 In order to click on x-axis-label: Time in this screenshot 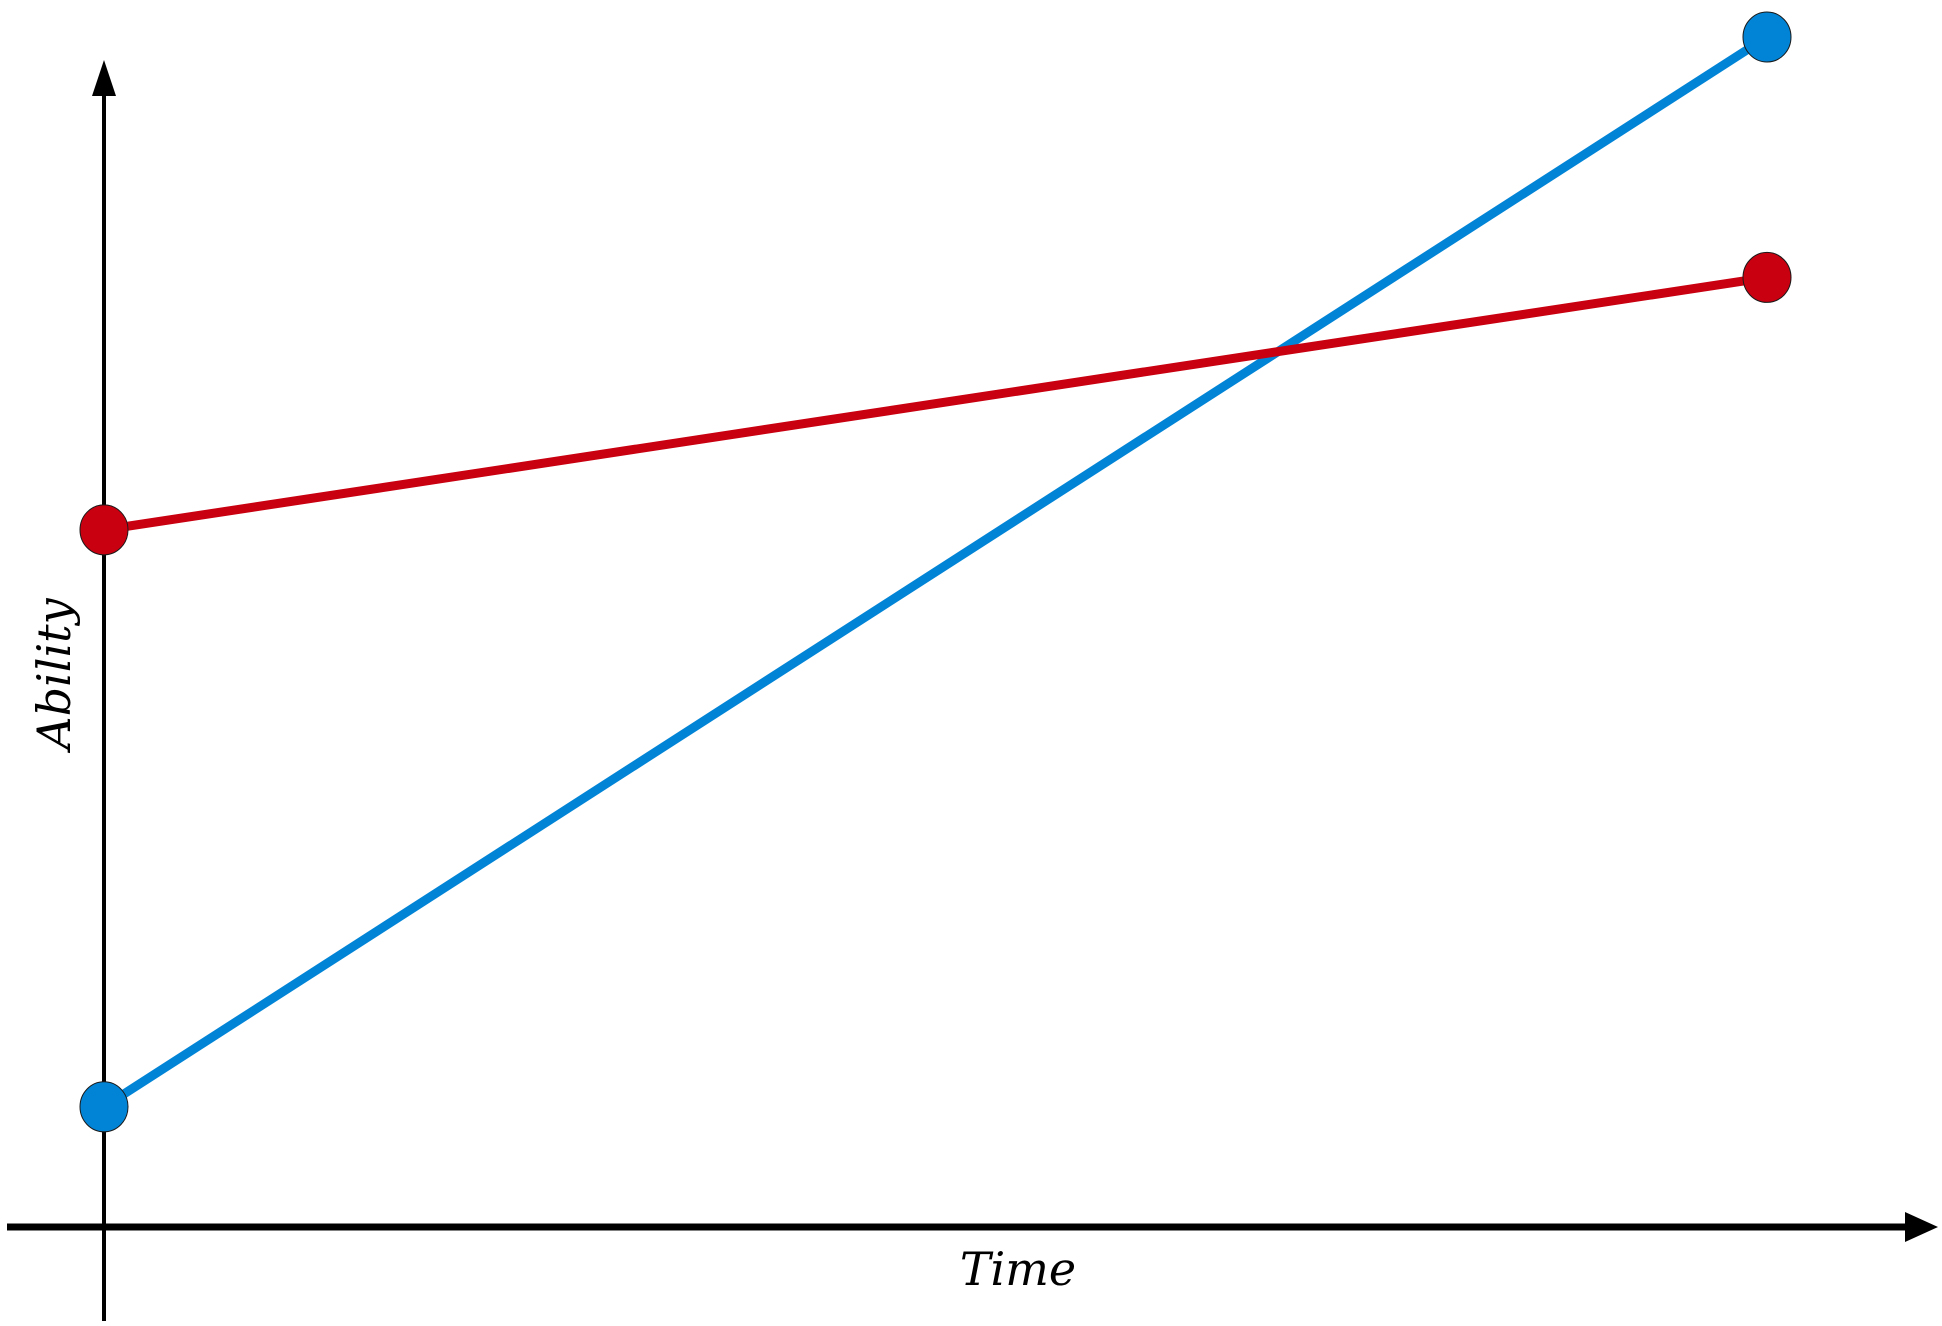, I will do `click(1018, 1269)`.